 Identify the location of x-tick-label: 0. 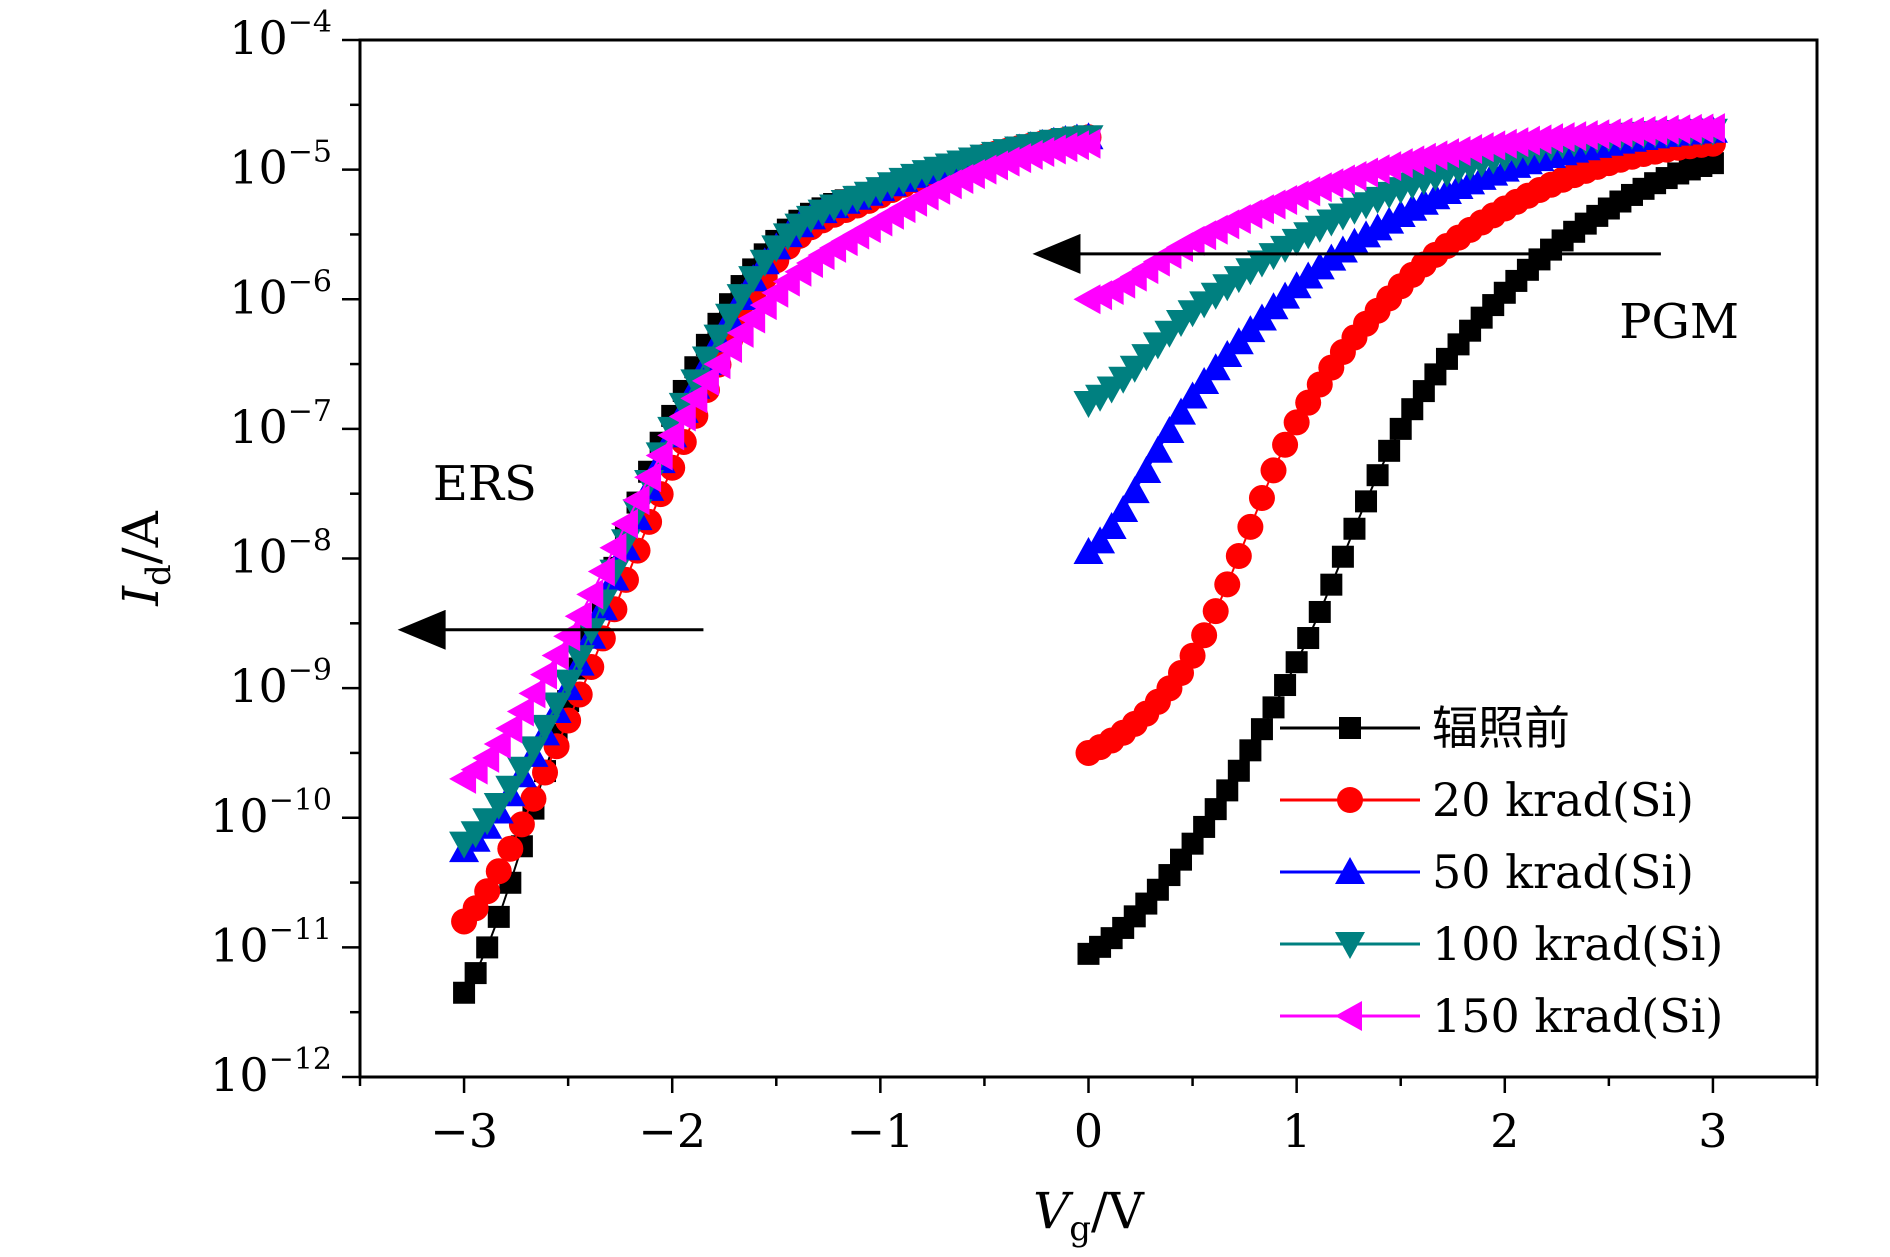
(1088, 1131).